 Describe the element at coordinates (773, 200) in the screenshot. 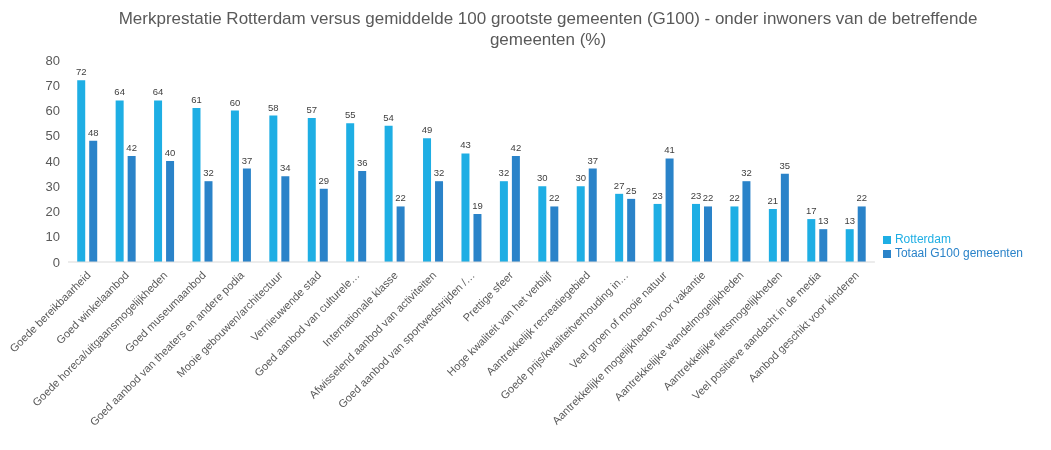

I see `data-label: 21` at that location.